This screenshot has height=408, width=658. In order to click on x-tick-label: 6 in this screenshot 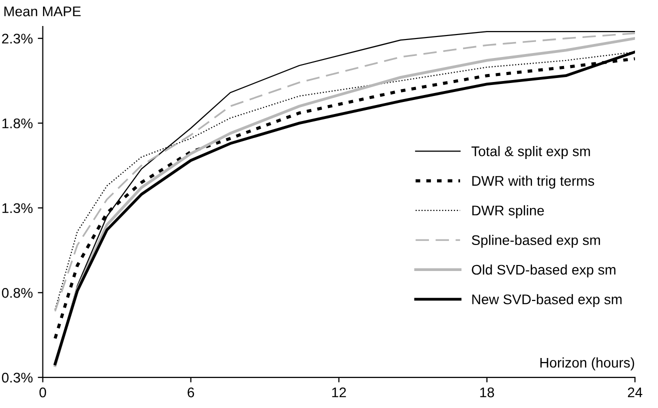, I will do `click(191, 392)`.